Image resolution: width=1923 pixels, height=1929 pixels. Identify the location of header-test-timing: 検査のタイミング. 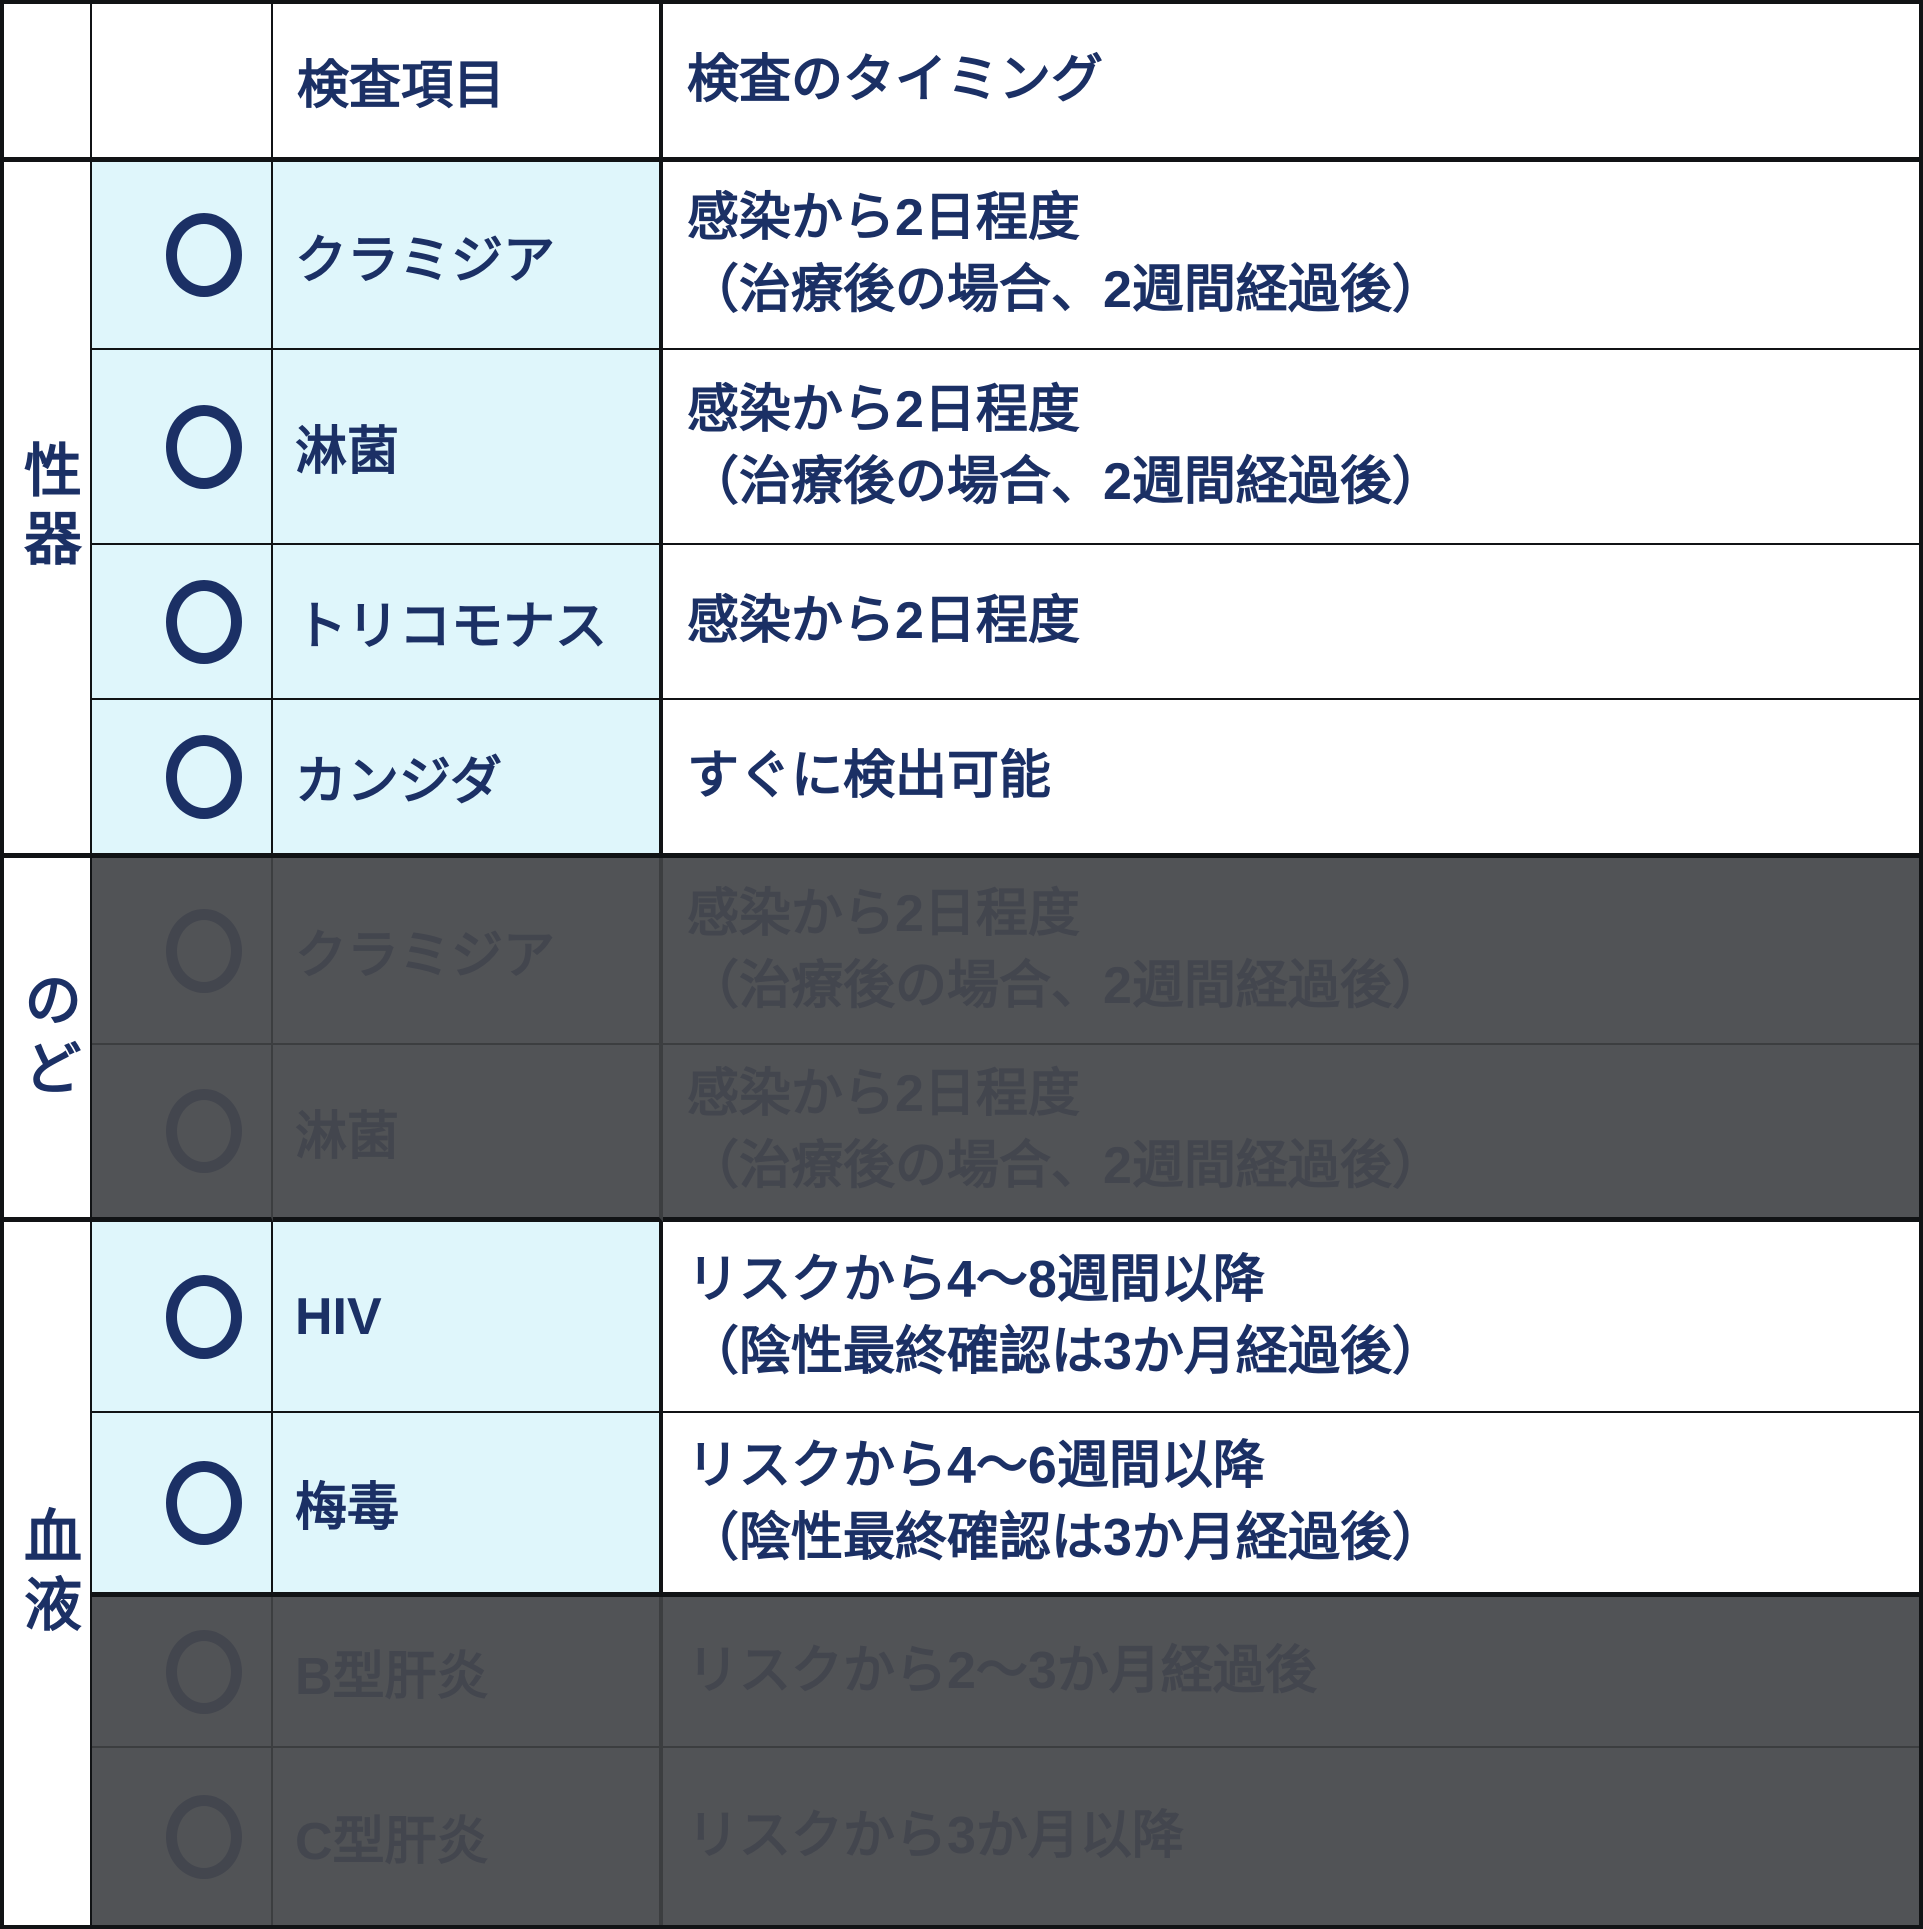
(1291, 83).